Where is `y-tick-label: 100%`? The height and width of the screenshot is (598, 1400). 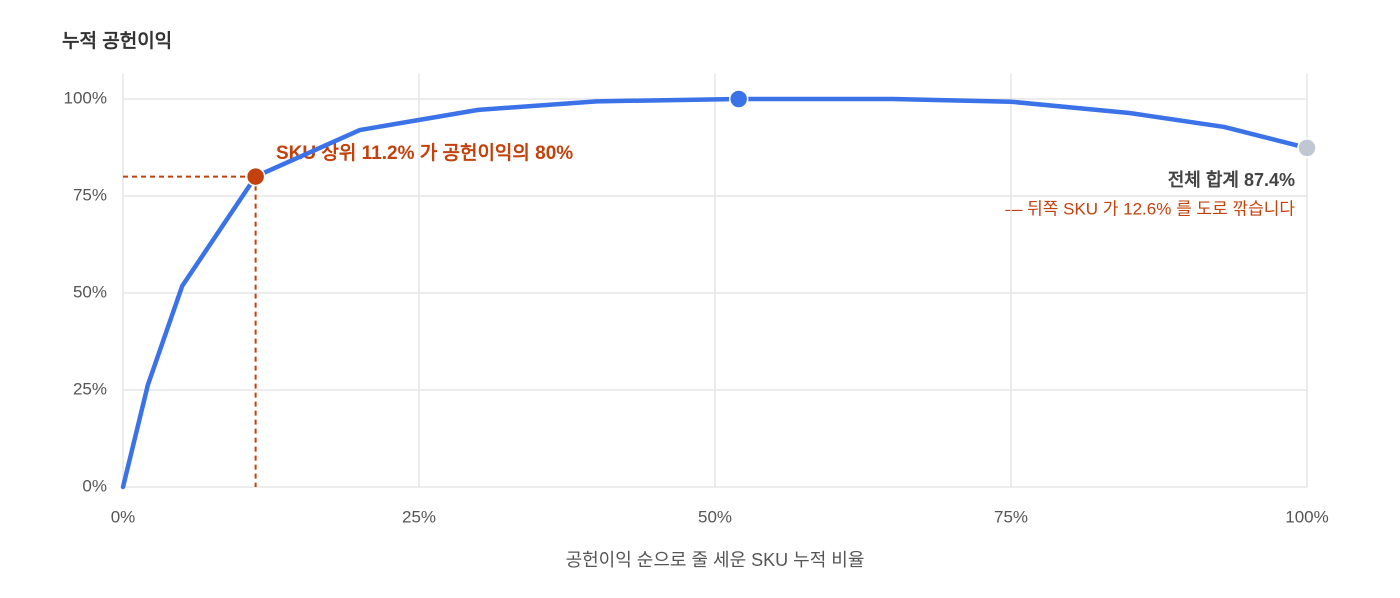 y-tick-label: 100% is located at coordinates (85, 97).